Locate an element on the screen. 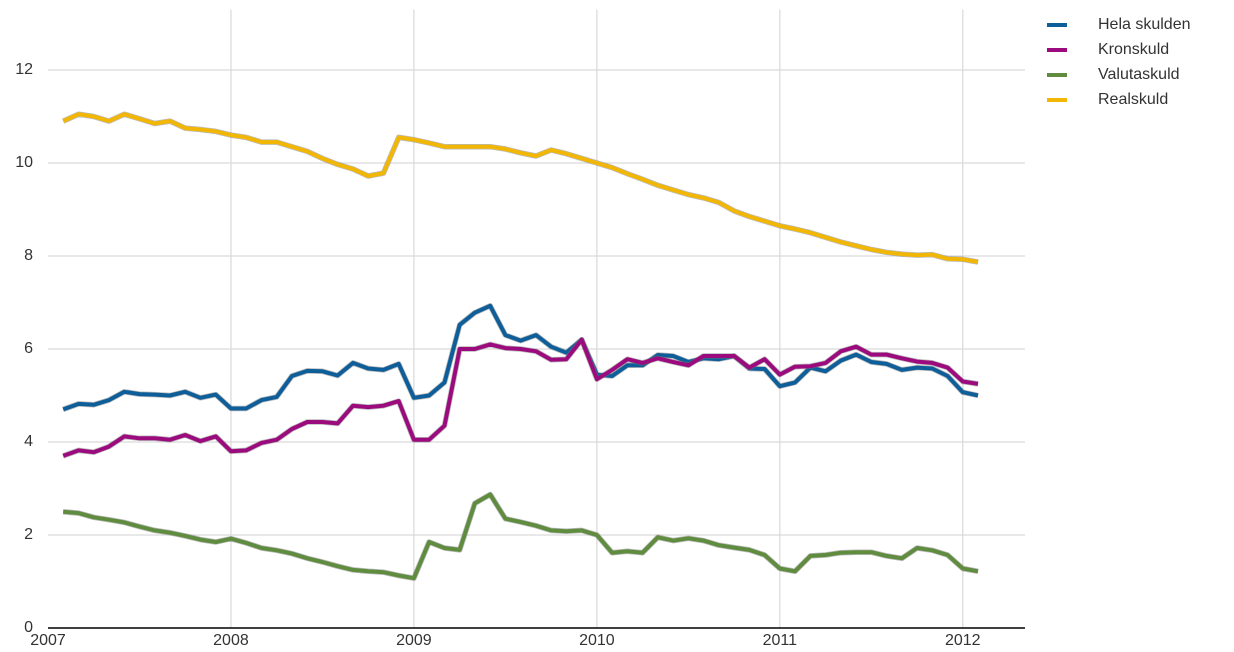 The width and height of the screenshot is (1234, 652). y-tick-label: 2 is located at coordinates (28, 534).